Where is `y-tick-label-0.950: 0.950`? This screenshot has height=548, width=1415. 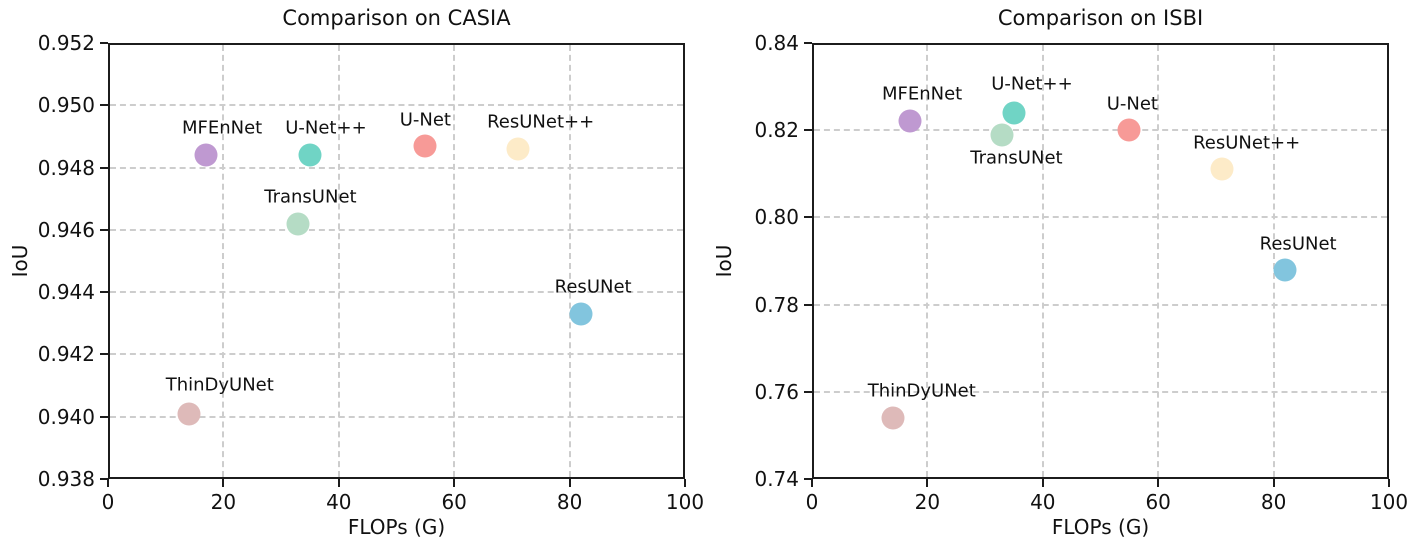
y-tick-label-0.950: 0.950 is located at coordinates (66, 105).